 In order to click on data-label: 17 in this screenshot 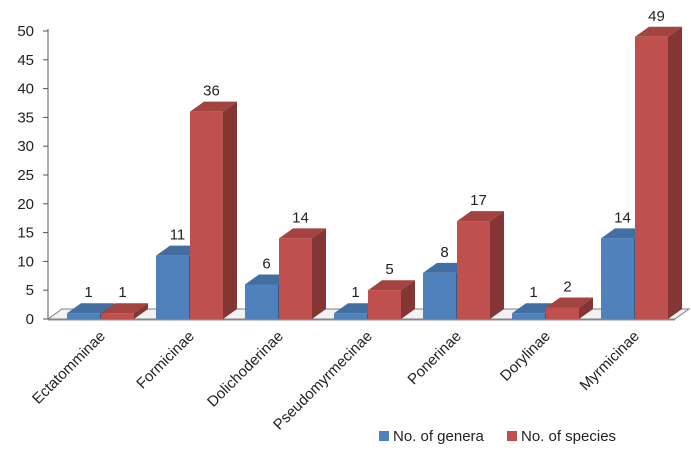, I will do `click(478, 200)`.